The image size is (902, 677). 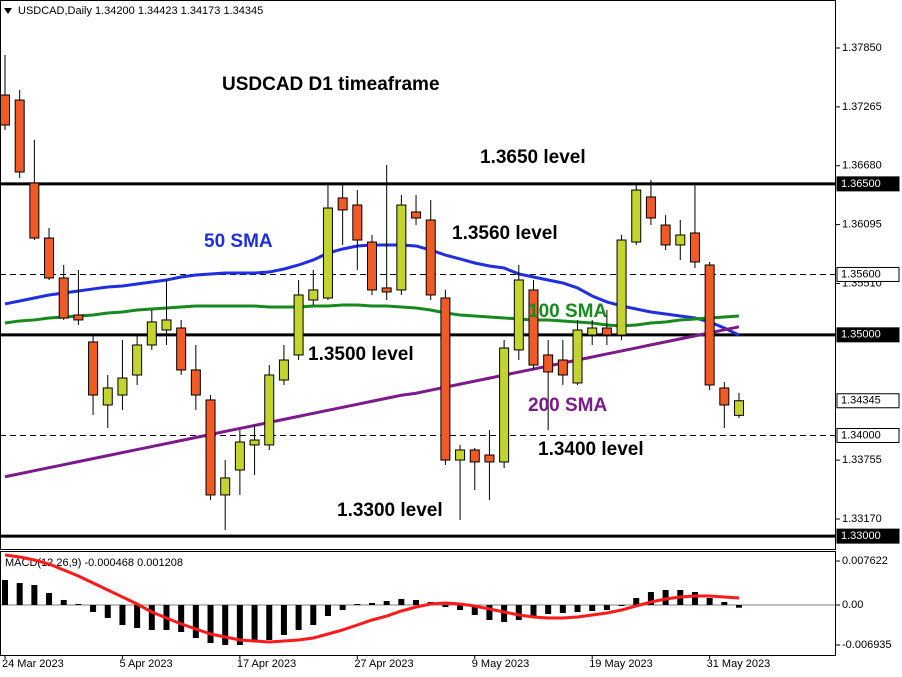 I want to click on x-tick-label: 19 May 2023, so click(x=621, y=664).